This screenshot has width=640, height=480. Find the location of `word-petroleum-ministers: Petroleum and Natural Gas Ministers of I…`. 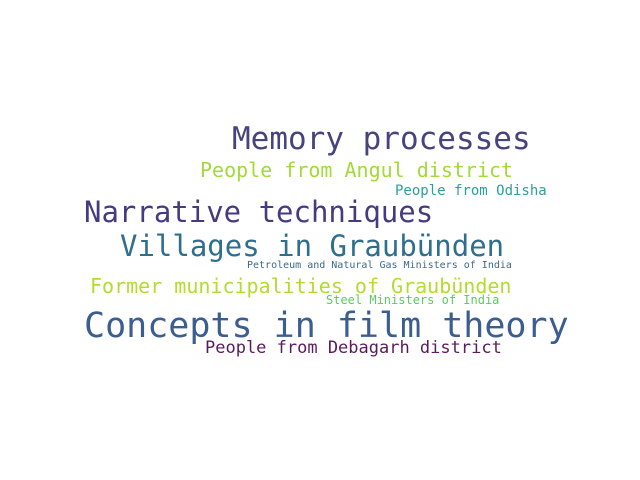

word-petroleum-ministers: Petroleum and Natural Gas Ministers of I… is located at coordinates (379, 265).